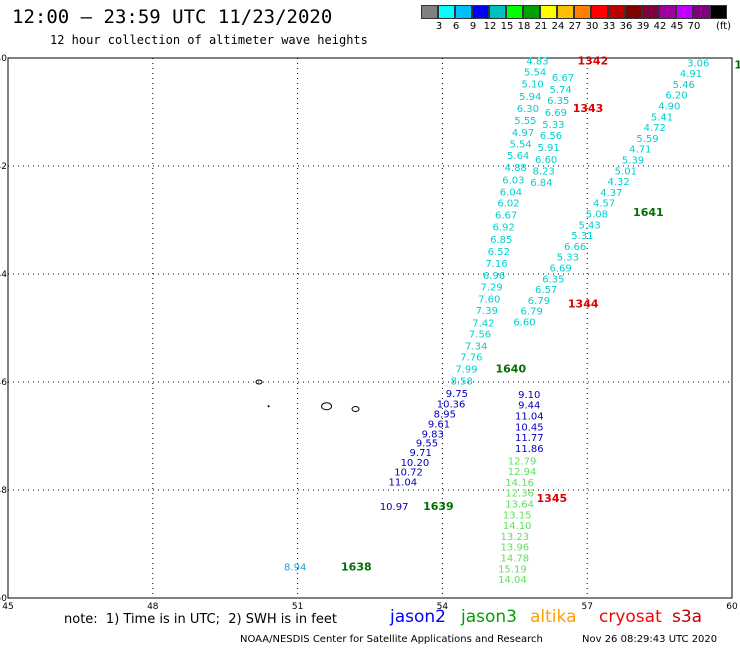 The image size is (740, 650). Describe the element at coordinates (732, 607) in the screenshot. I see `x-tick-label: 60` at that location.